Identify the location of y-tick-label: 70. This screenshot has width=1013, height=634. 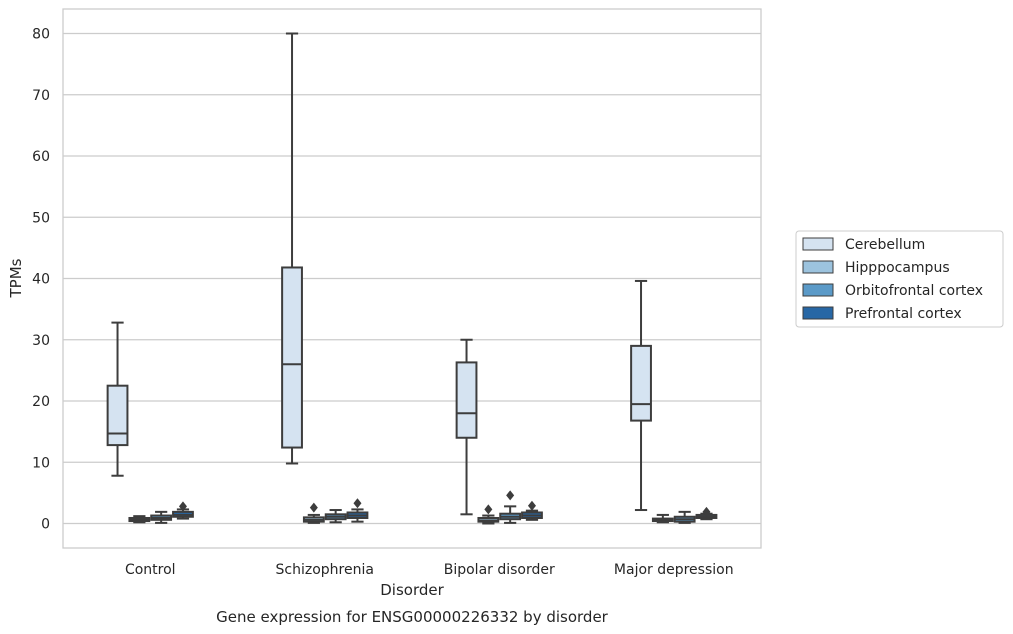
(41, 96).